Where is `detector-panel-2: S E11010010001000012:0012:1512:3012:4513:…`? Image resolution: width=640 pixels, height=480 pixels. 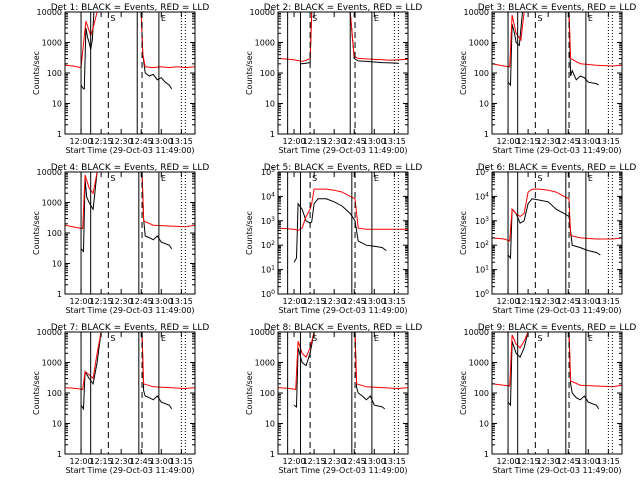
detector-panel-2: S E11010010001000012:0012:1512:3012:4513:… is located at coordinates (333, 79).